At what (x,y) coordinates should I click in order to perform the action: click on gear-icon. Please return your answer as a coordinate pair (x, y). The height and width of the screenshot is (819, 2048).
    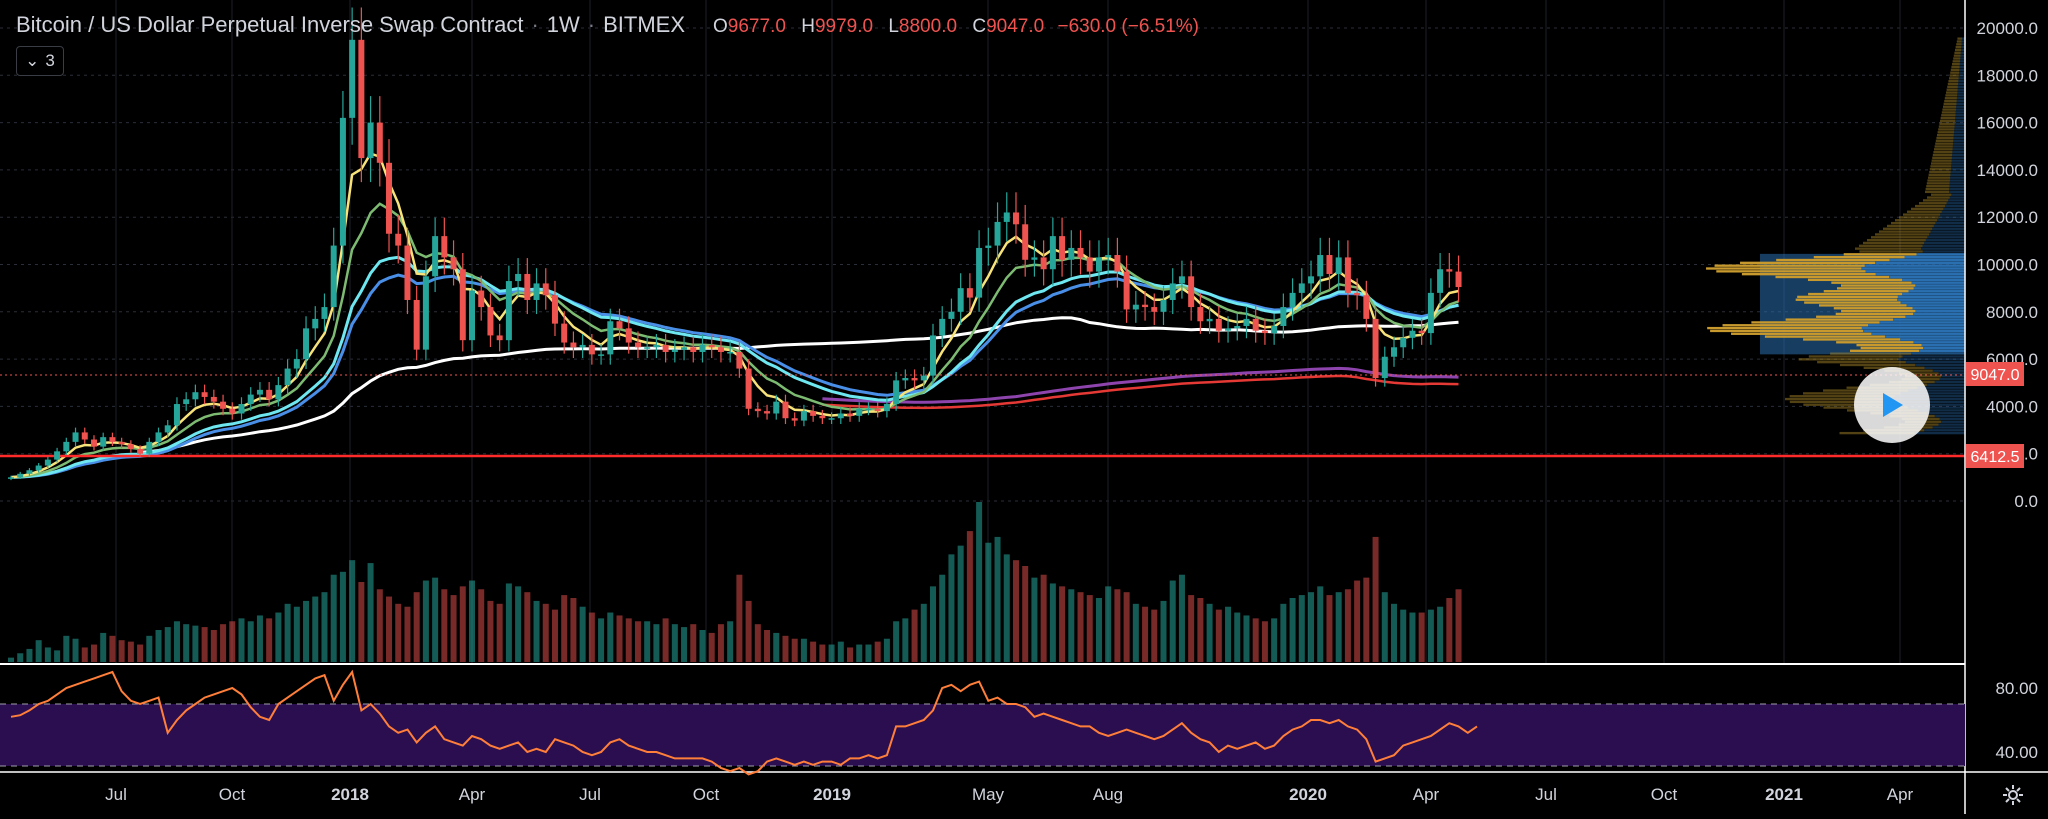
    Looking at the image, I should click on (2013, 795).